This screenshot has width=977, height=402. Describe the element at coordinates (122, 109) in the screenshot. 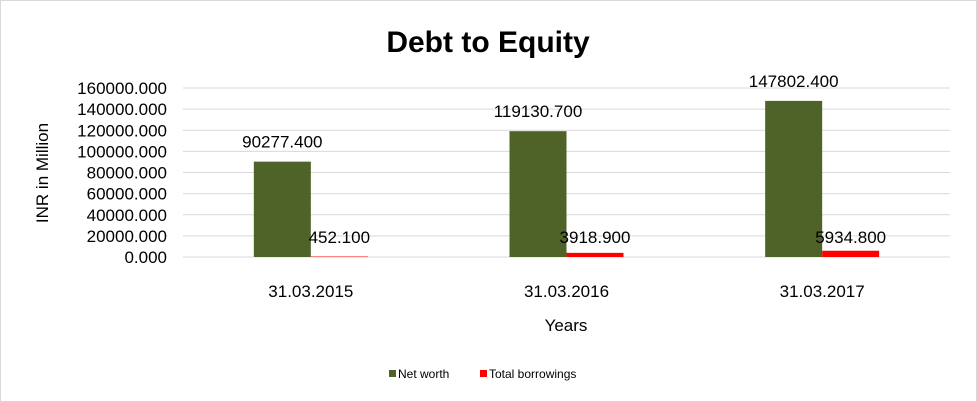

I see `y-tick-label: 140000.000` at that location.